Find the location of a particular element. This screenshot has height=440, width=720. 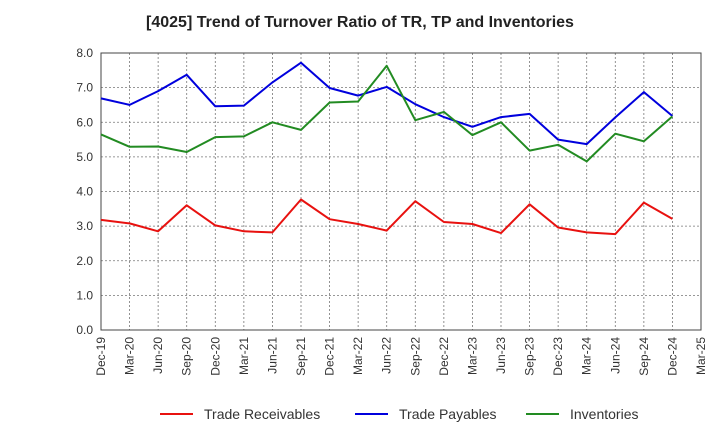

series-line-trade-receivables is located at coordinates (386, 217).